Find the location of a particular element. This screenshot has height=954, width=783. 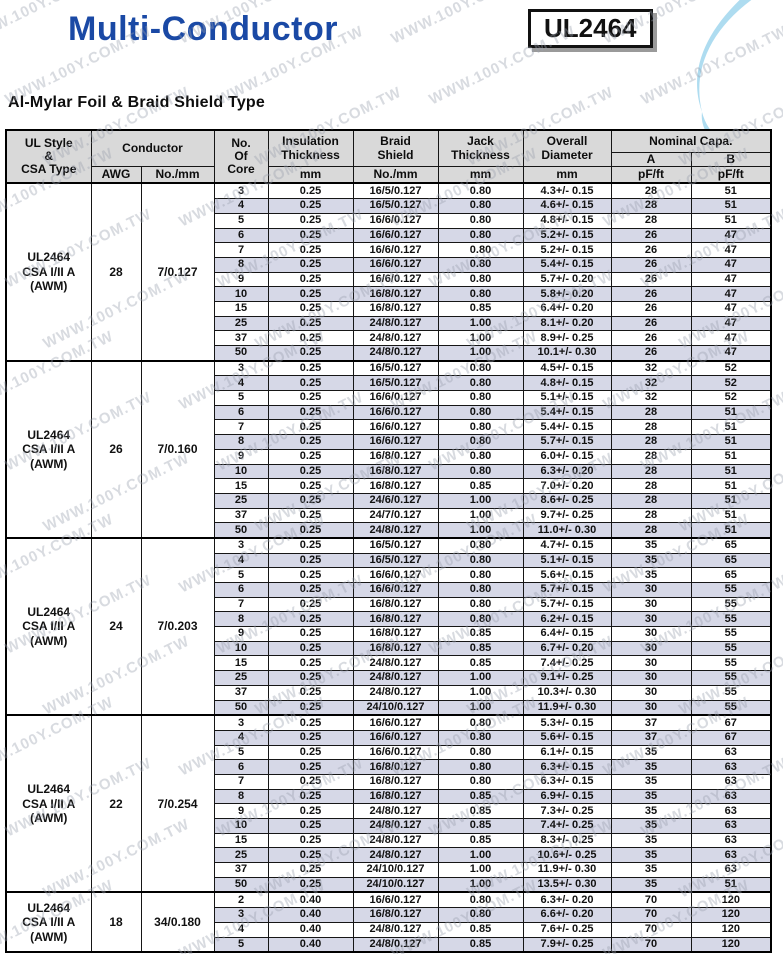

capacitance-b-cell: 67 is located at coordinates (731, 722).